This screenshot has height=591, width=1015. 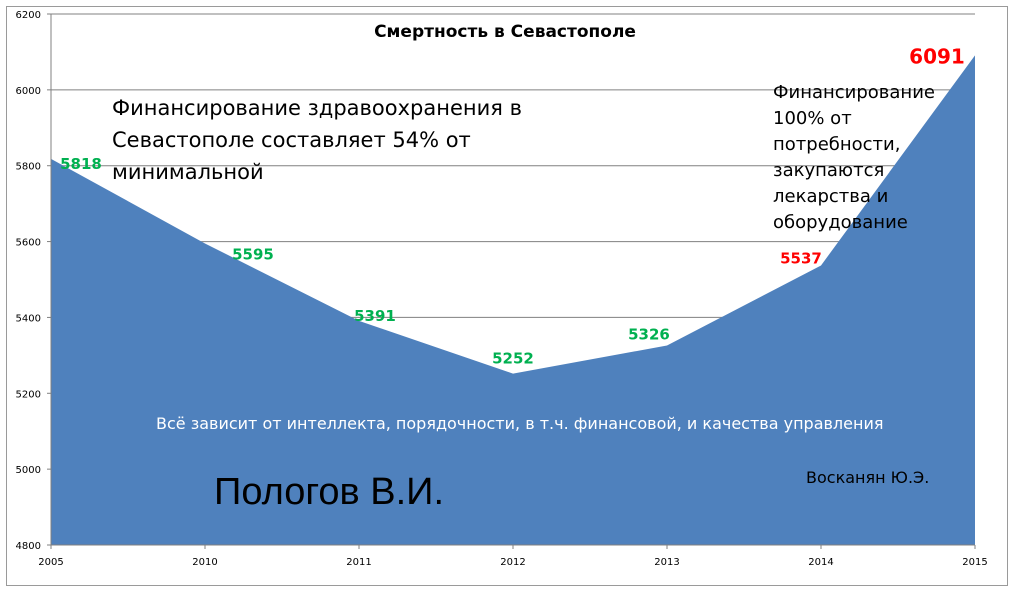 I want to click on data-label: 5326, so click(x=649, y=334).